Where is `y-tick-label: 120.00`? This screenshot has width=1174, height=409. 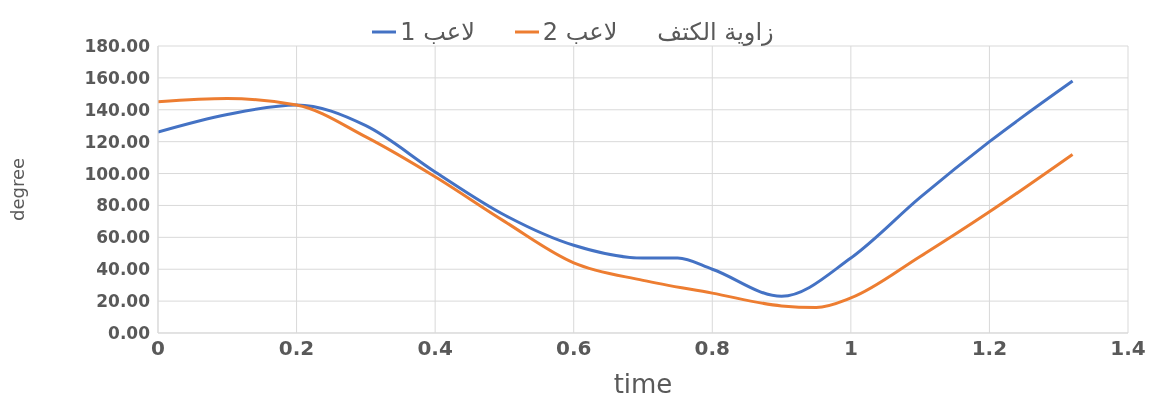 y-tick-label: 120.00 is located at coordinates (117, 141).